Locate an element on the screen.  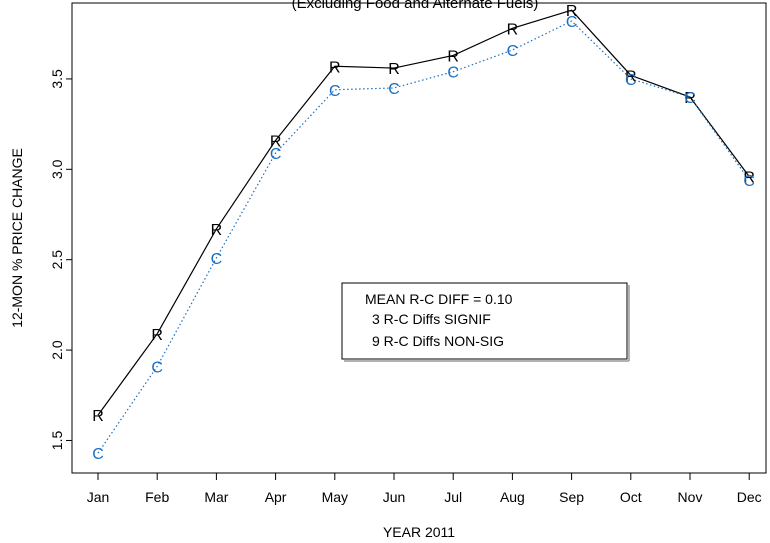
y-axis: 1.5 2.0 2.5 3.0 3.5 is located at coordinates (60, 259).